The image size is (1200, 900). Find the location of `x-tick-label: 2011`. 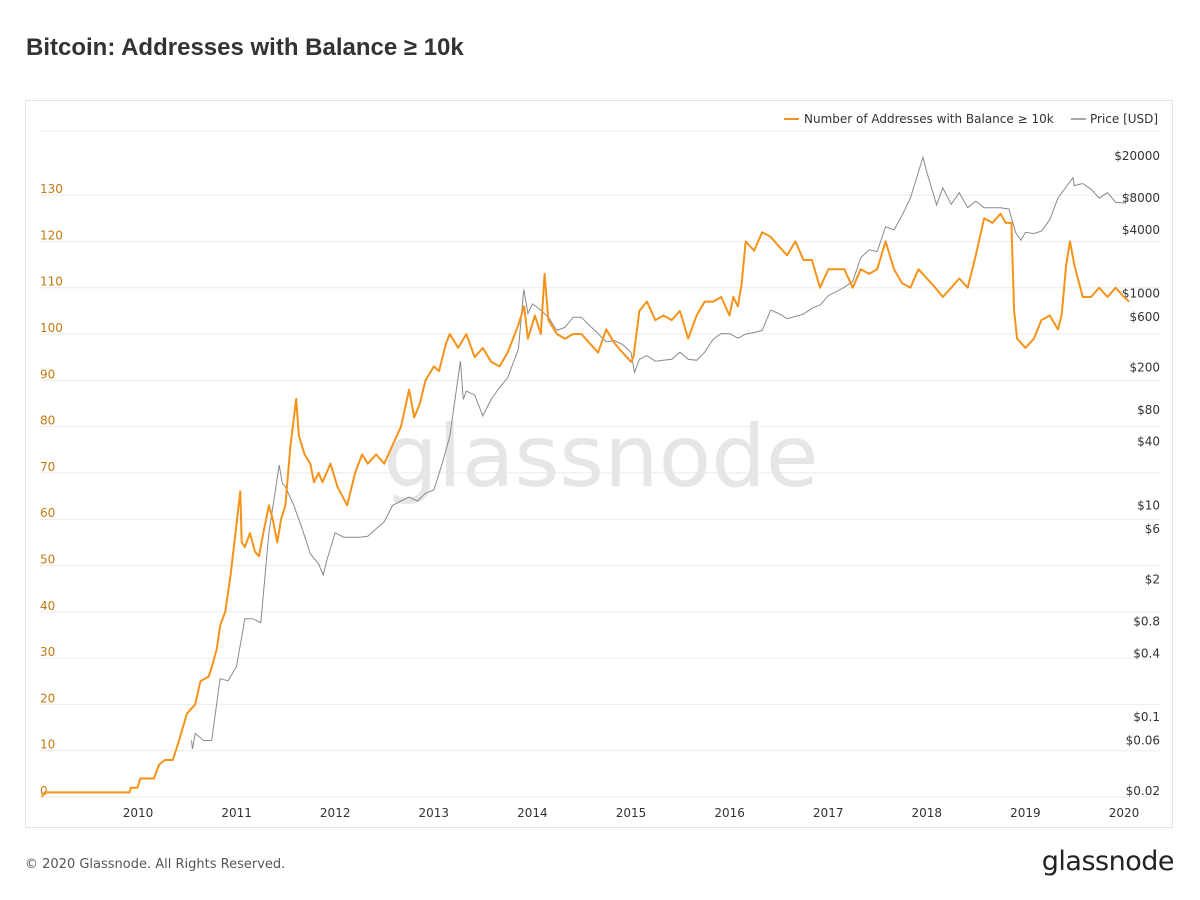

x-tick-label: 2011 is located at coordinates (236, 813).